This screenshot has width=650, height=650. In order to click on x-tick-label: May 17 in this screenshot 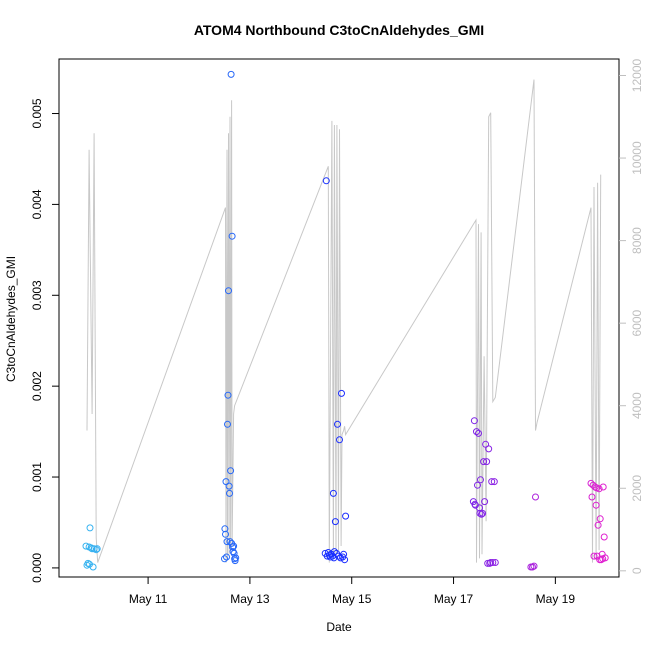, I will do `click(454, 599)`.